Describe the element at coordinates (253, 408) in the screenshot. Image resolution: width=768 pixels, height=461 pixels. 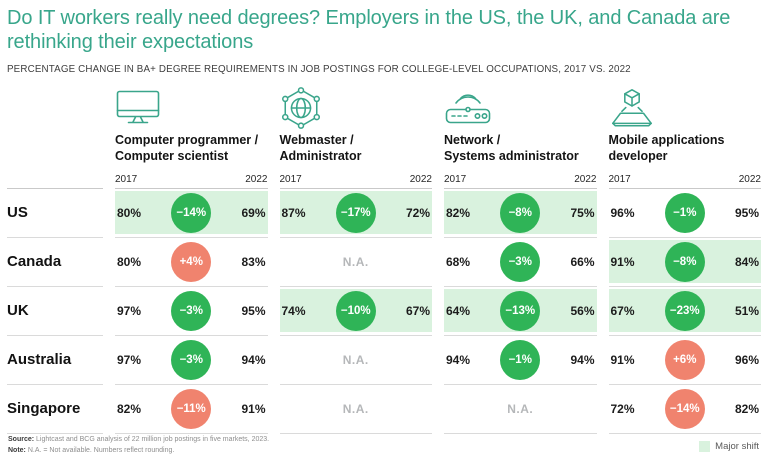
I see `value-2022: 91%` at that location.